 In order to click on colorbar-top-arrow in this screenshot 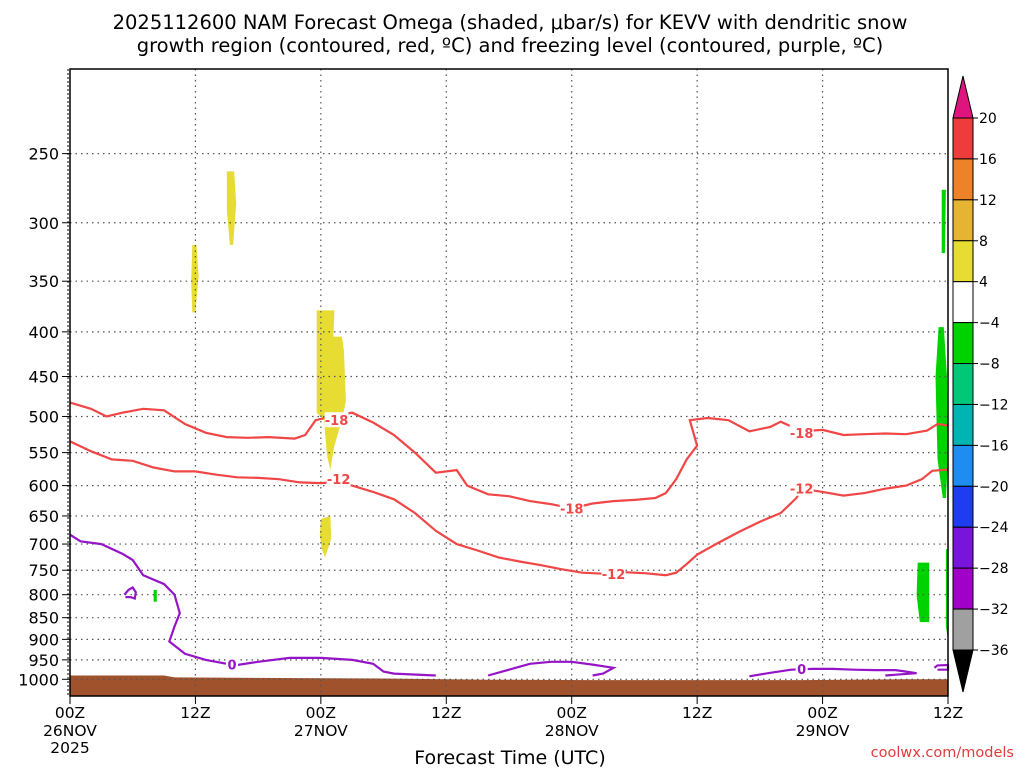, I will do `click(963, 97)`.